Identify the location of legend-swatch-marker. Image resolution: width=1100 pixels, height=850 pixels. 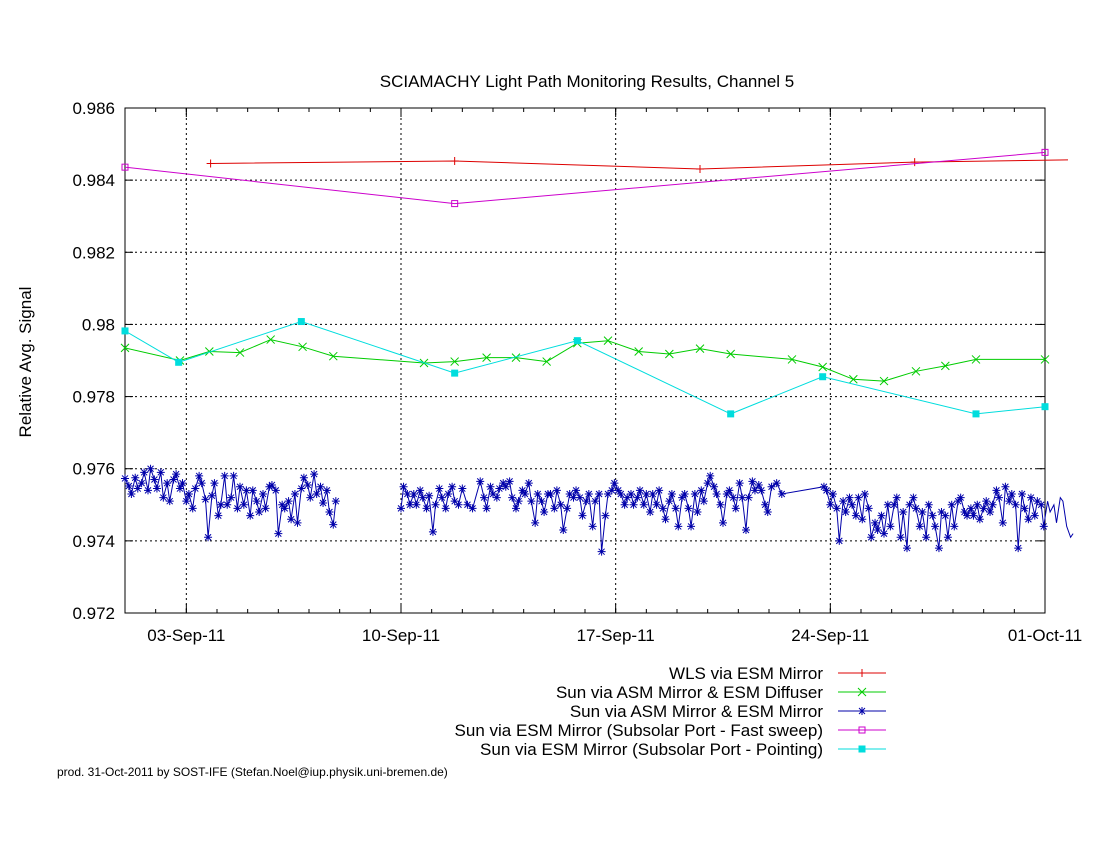
(862, 730).